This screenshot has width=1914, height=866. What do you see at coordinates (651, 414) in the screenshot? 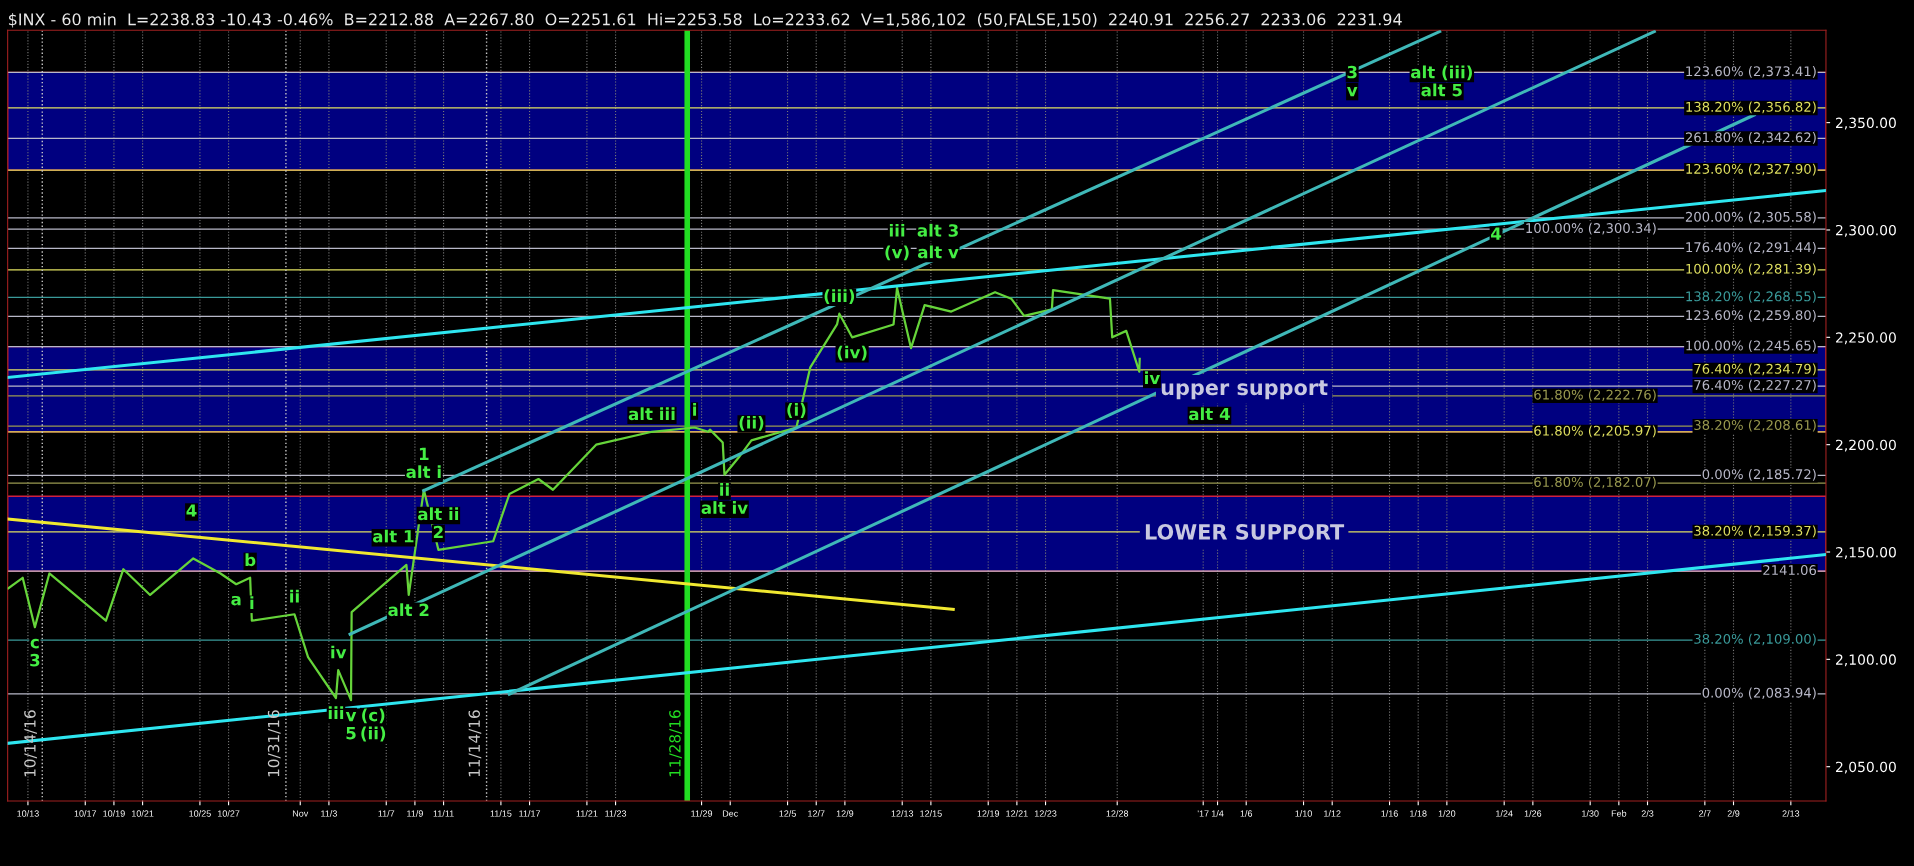
I see `annotation: alt iii` at bounding box center [651, 414].